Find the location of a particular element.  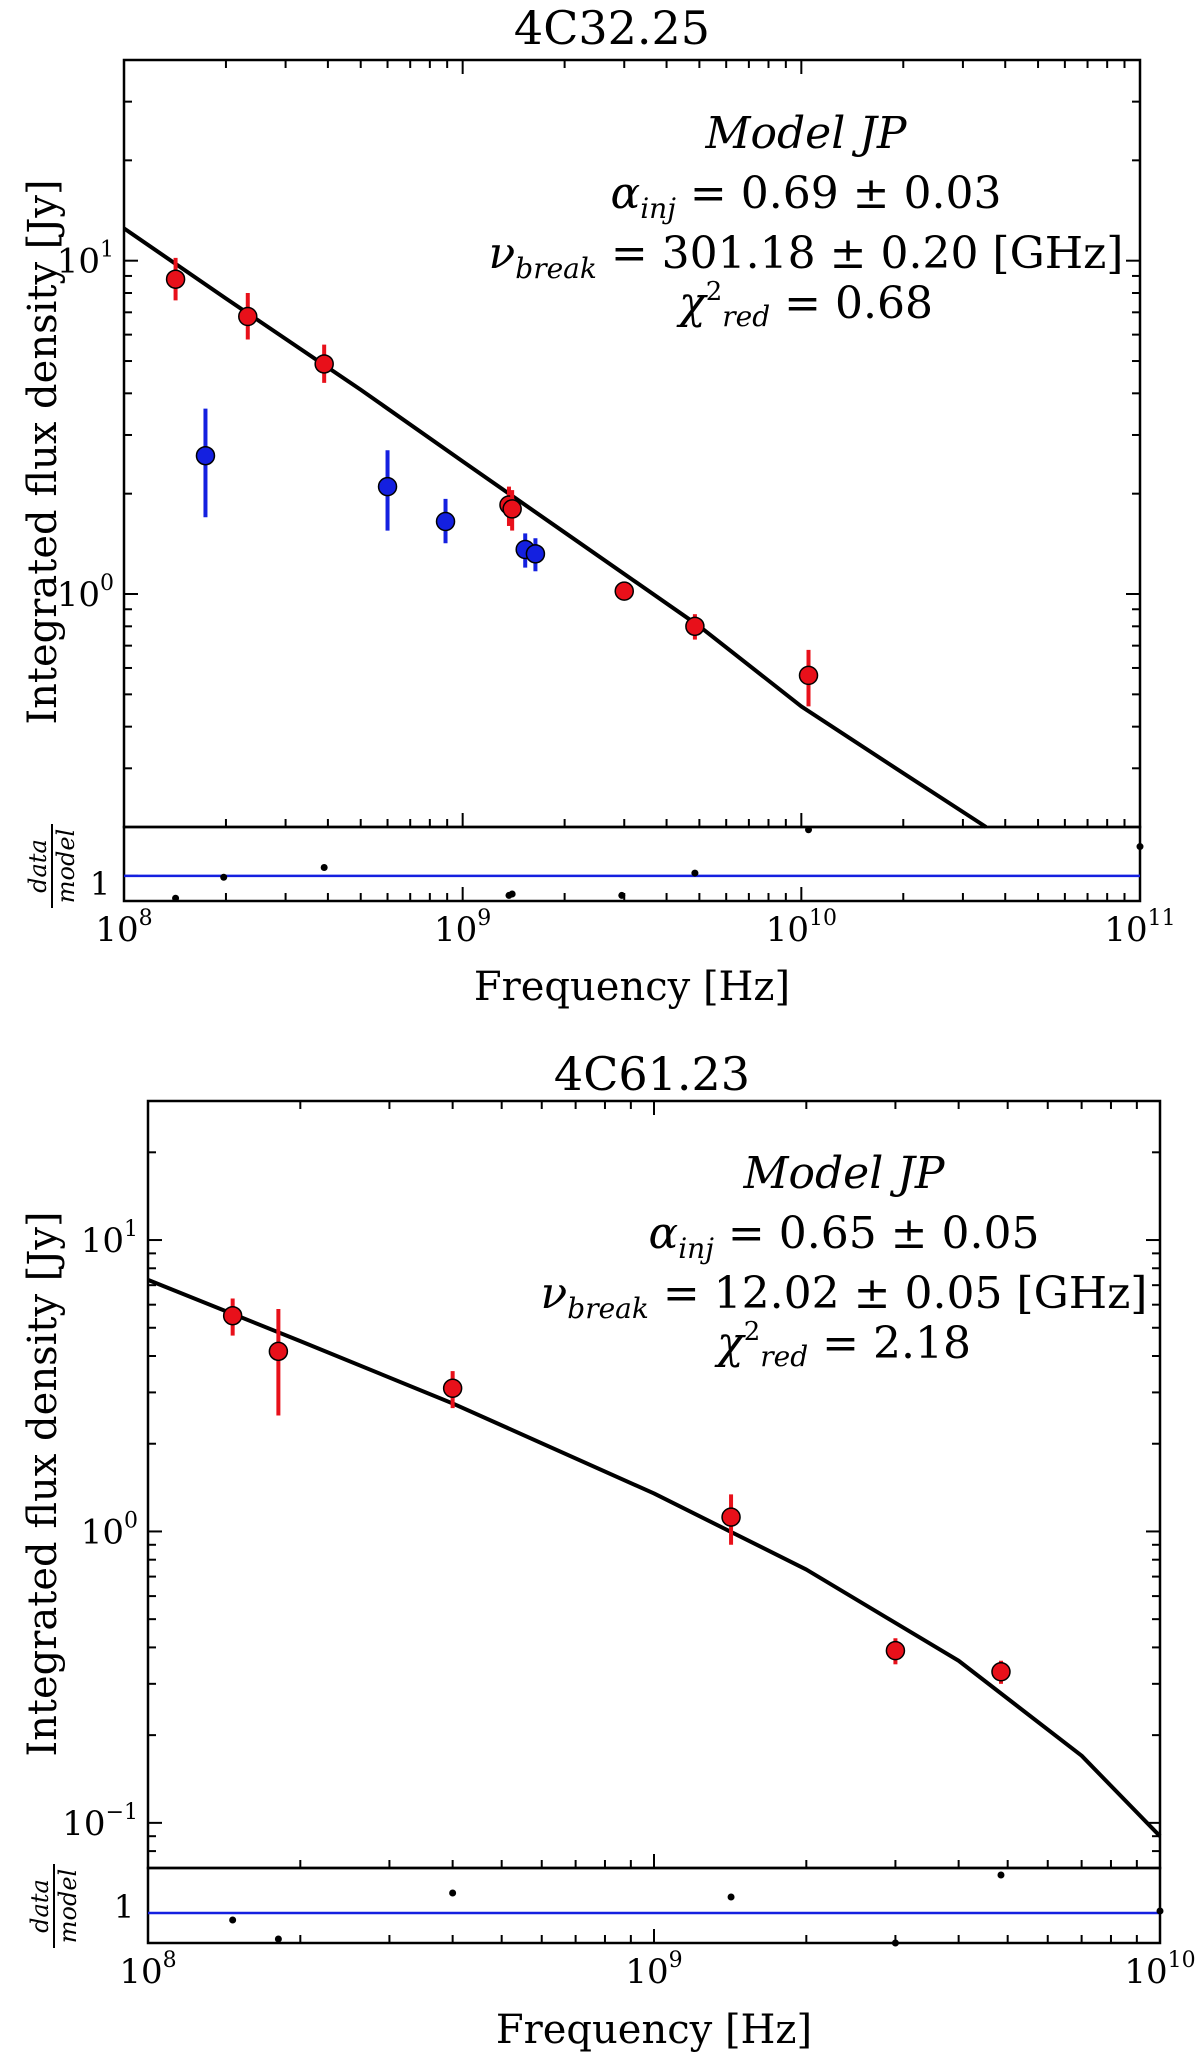

y-tick-labels: 10⁻¹ 10⁰ 10¹ is located at coordinates (100, 1530).